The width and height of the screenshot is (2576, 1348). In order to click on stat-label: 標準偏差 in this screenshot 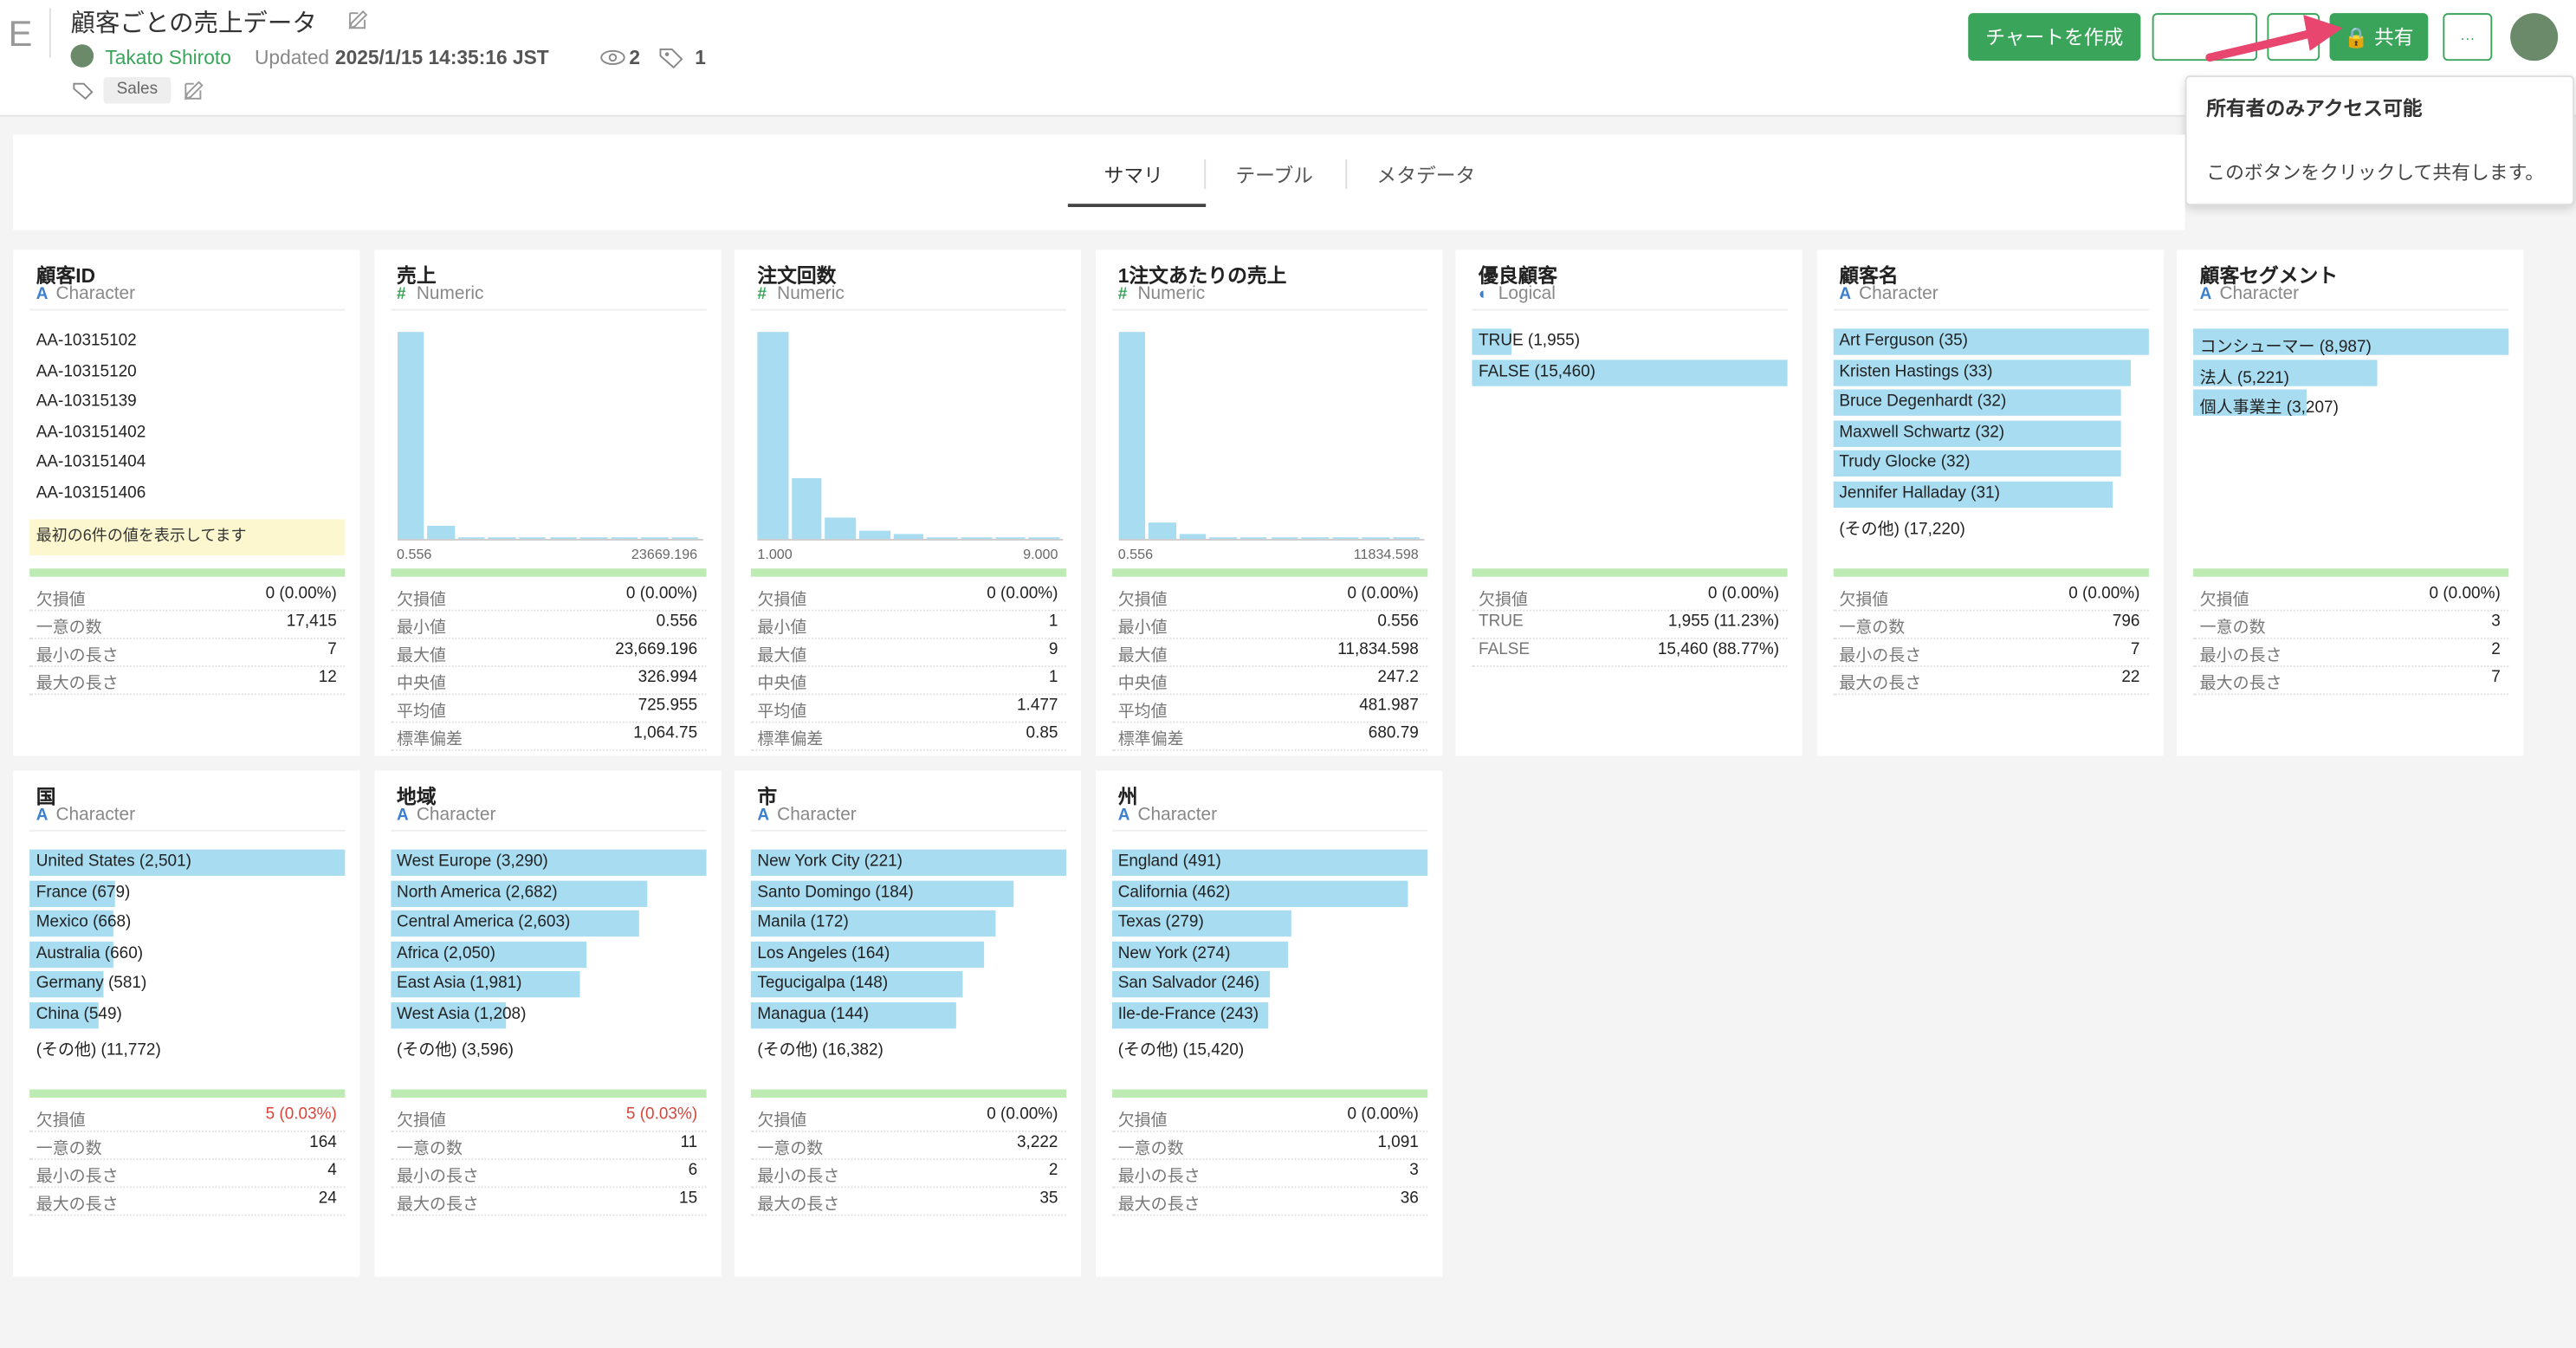, I will do `click(430, 740)`.